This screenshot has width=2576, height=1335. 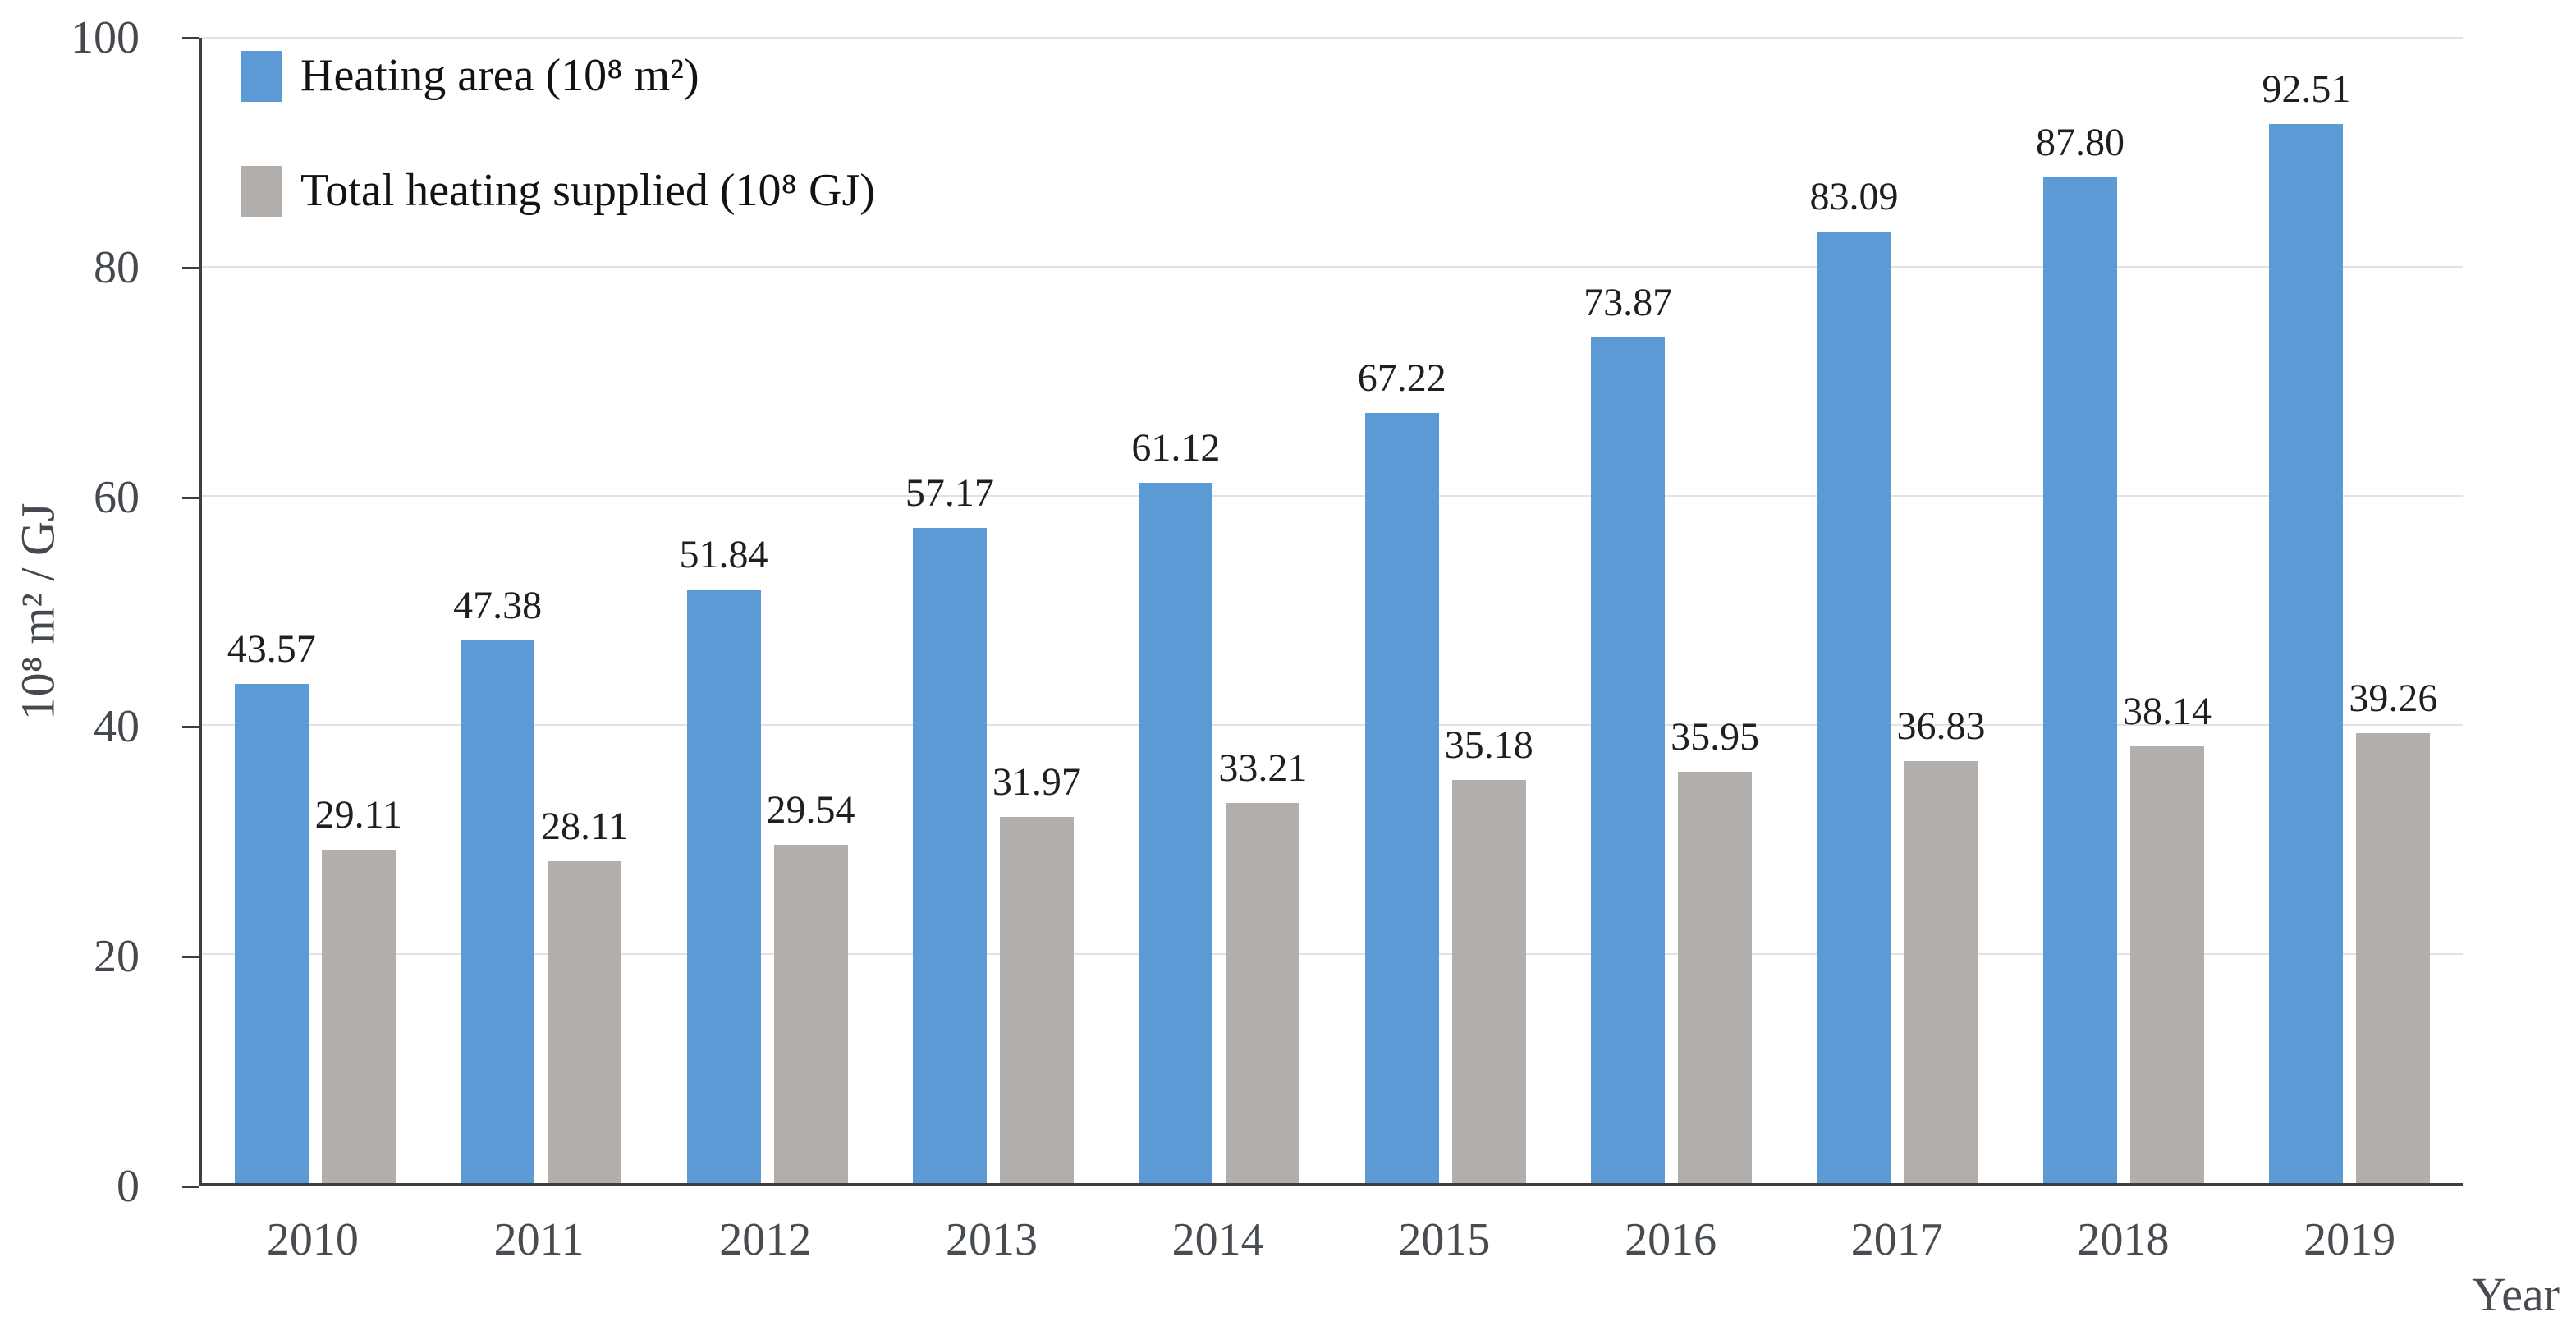 What do you see at coordinates (313, 1239) in the screenshot?
I see `x-tick-label-2010: 2010` at bounding box center [313, 1239].